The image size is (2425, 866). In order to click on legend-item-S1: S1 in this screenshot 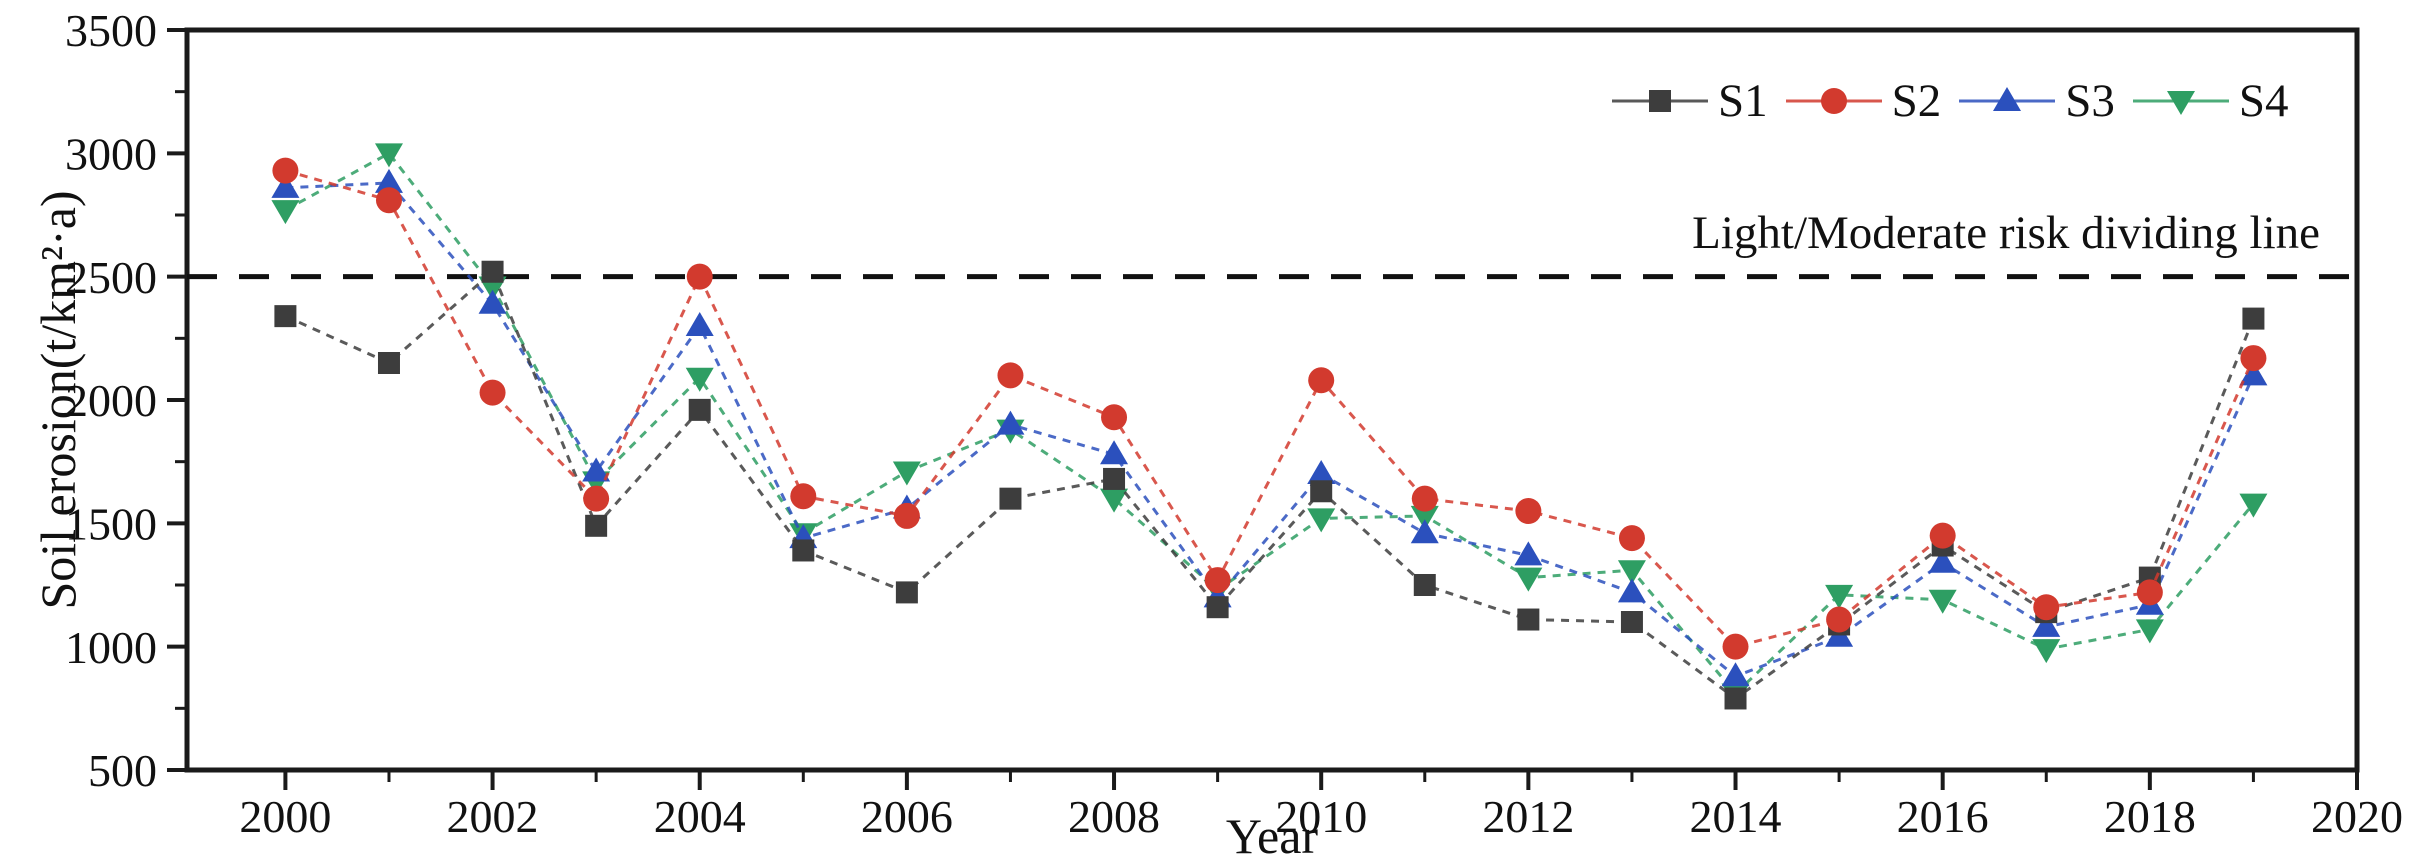, I will do `click(1690, 101)`.